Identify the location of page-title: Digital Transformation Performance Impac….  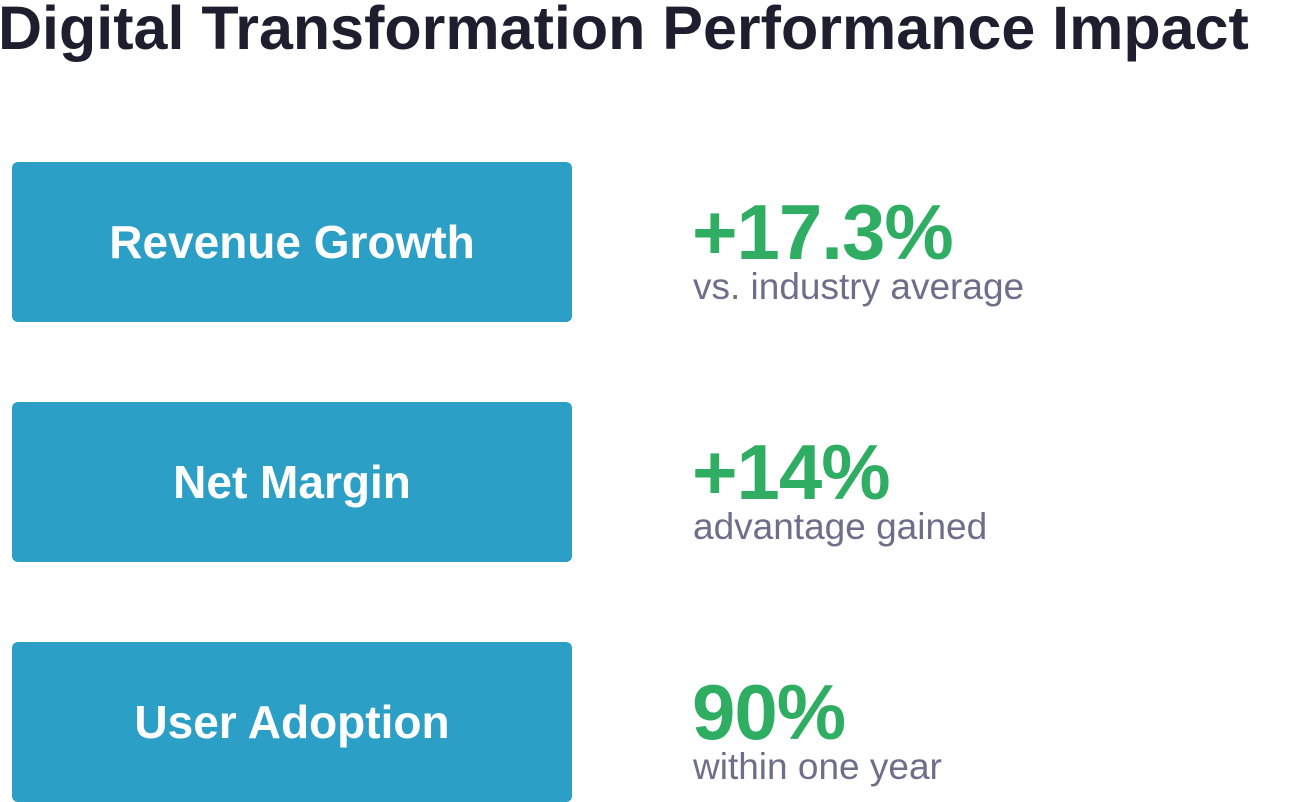
(624, 31).